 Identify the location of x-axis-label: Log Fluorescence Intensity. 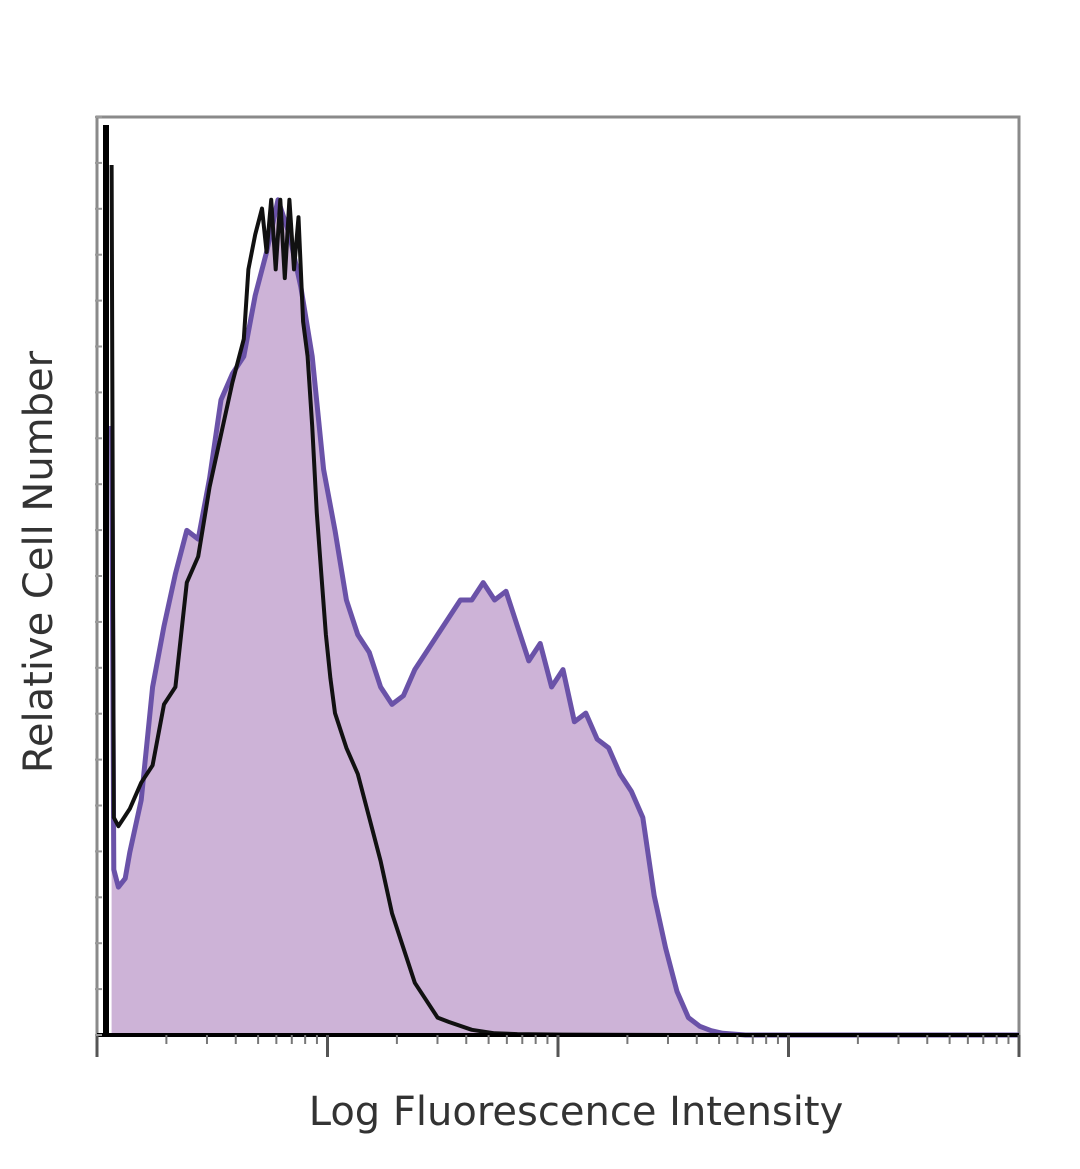
(576, 1112).